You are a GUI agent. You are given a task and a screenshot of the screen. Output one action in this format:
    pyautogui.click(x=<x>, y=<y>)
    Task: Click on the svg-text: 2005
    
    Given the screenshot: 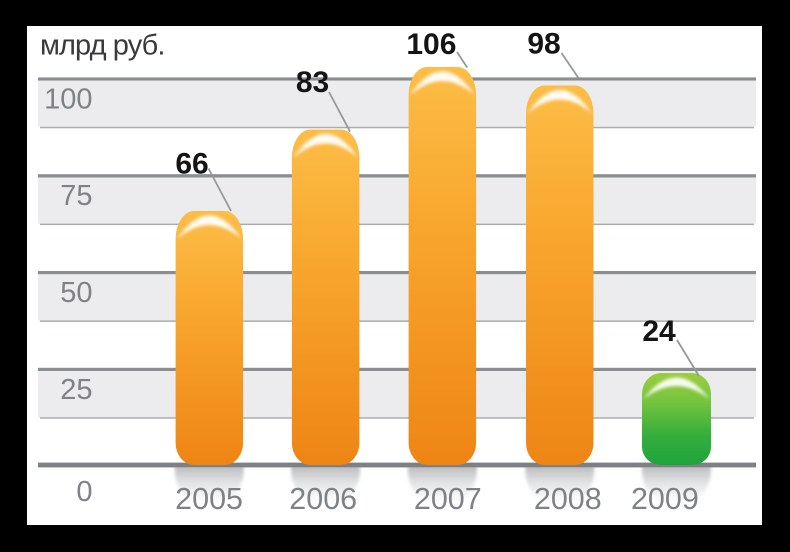 What is the action you would take?
    pyautogui.click(x=209, y=499)
    